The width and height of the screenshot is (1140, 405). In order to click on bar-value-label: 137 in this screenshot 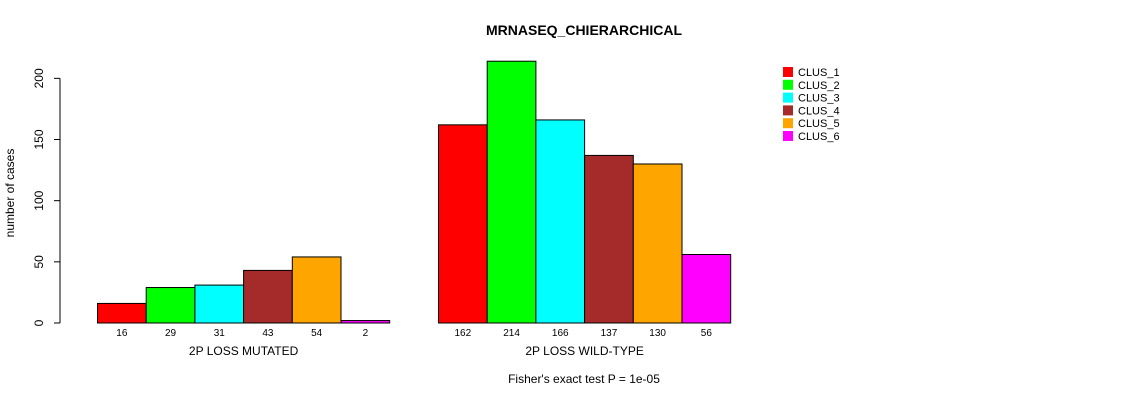, I will do `click(609, 333)`.